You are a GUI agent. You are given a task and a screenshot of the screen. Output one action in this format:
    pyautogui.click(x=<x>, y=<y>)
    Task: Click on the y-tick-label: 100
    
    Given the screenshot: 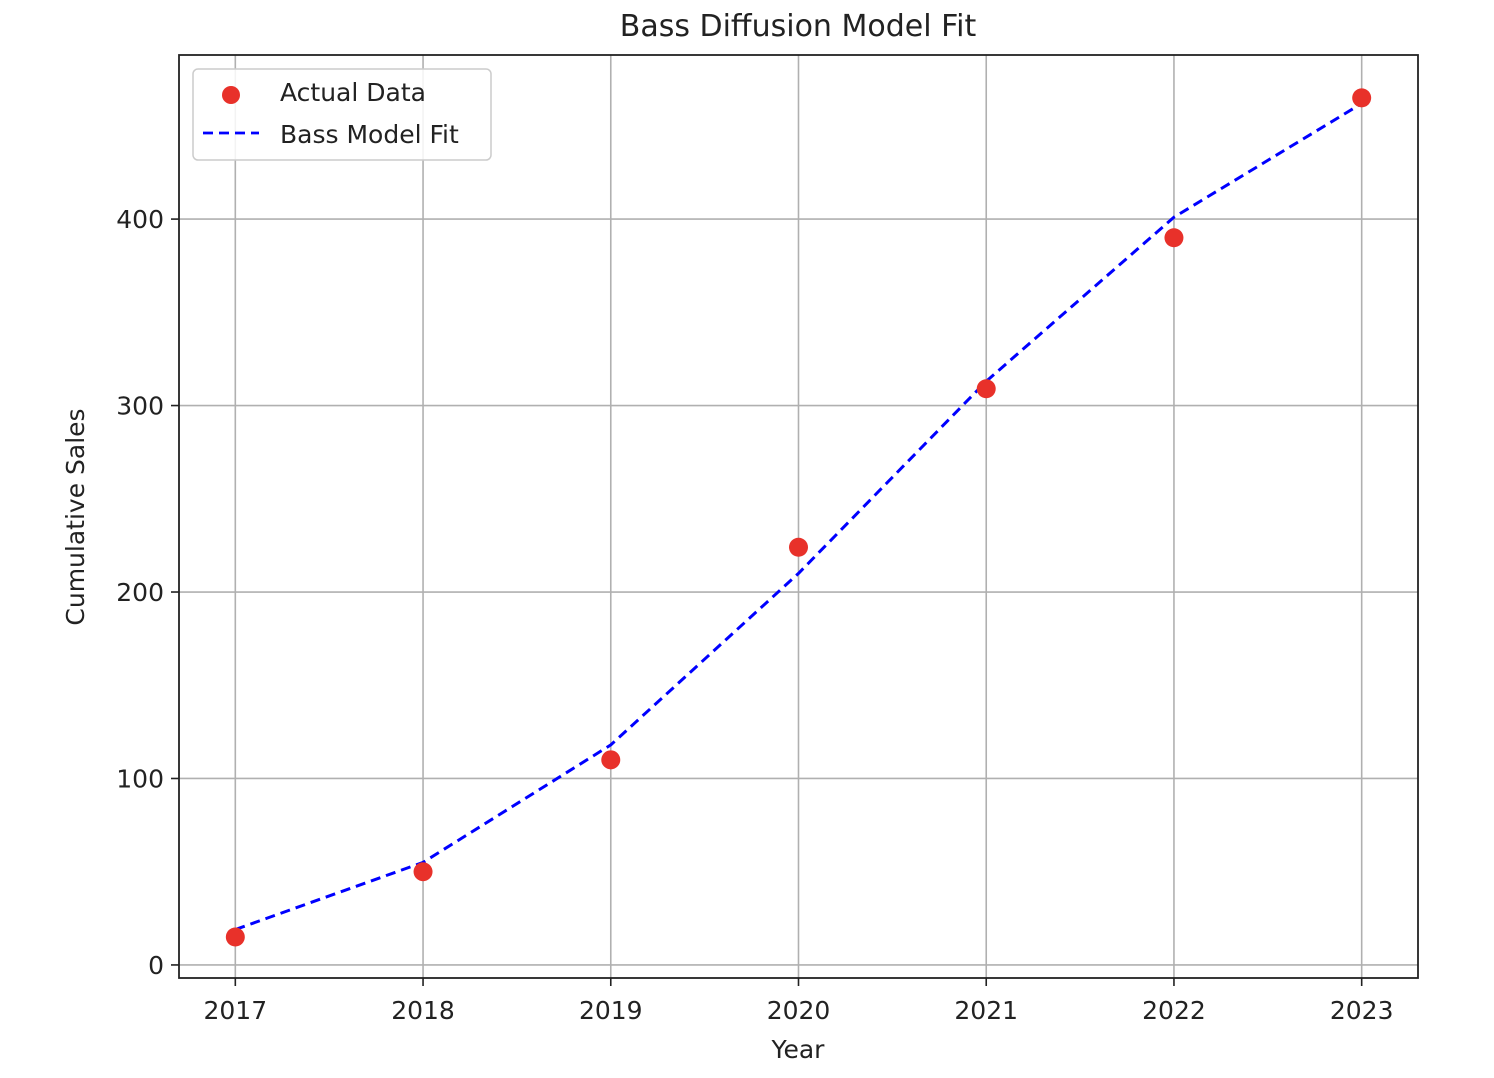 What is the action you would take?
    pyautogui.click(x=140, y=778)
    